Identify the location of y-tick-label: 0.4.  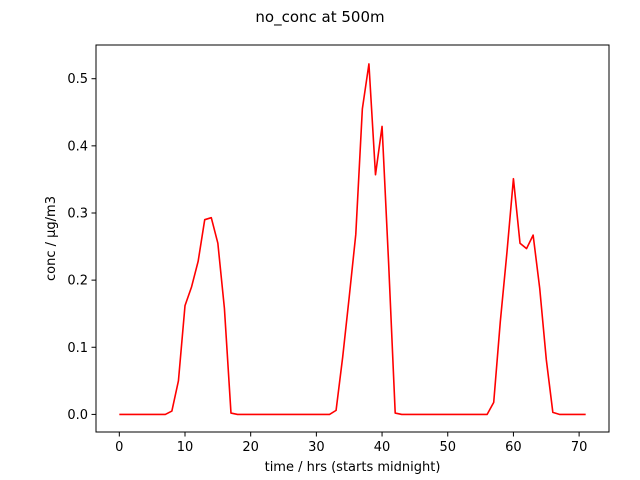
(77, 146).